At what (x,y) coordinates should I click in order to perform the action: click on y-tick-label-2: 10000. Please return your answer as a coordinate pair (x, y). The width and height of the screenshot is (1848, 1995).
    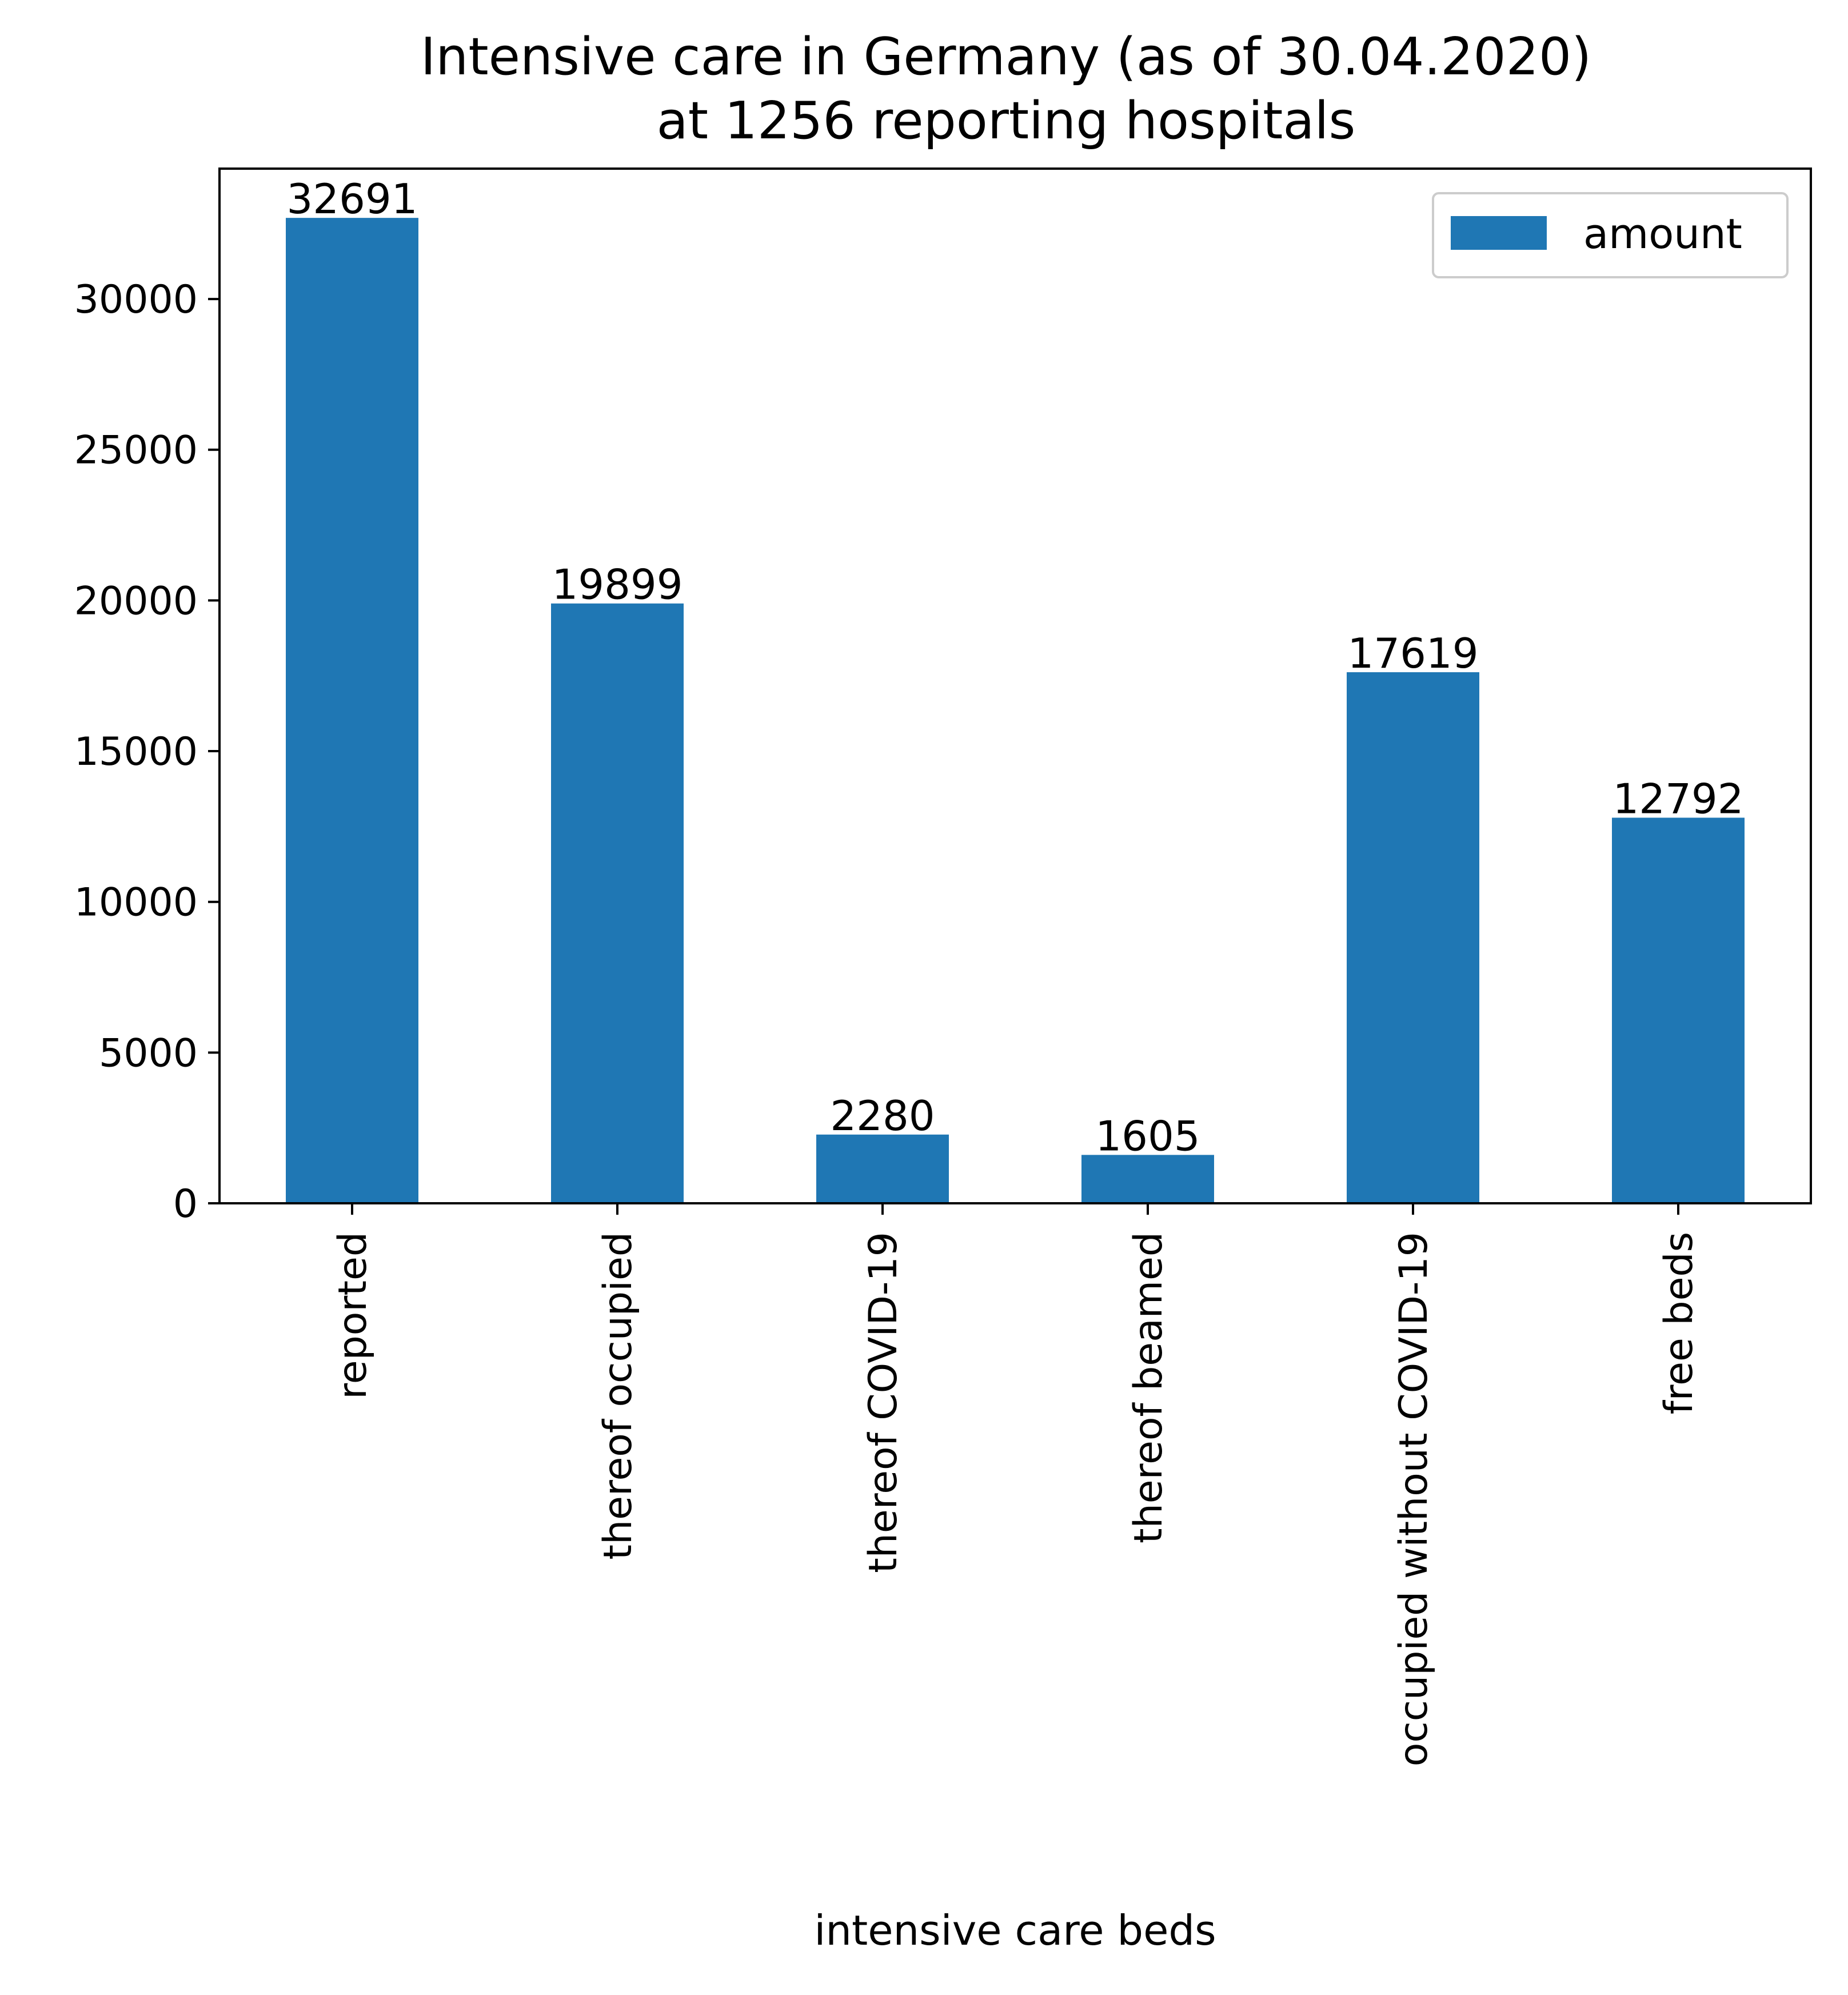
    Looking at the image, I should click on (136, 902).